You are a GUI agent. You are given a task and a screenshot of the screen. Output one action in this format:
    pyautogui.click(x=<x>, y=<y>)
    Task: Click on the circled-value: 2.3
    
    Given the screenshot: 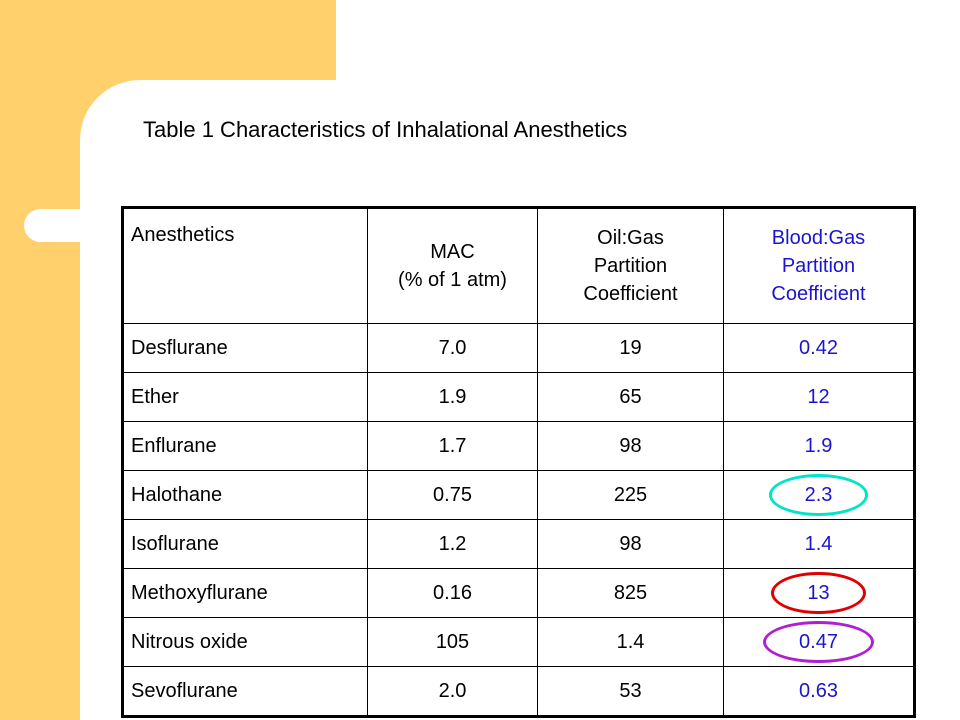 What is the action you would take?
    pyautogui.click(x=818, y=495)
    